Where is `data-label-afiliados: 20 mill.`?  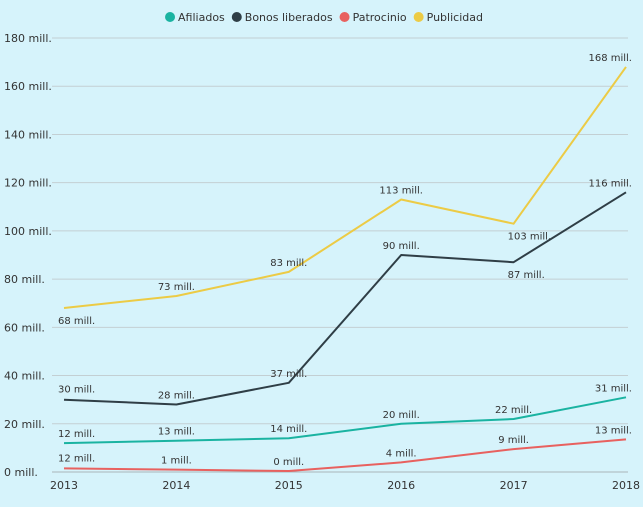 data-label-afiliados: 20 mill. is located at coordinates (401, 415).